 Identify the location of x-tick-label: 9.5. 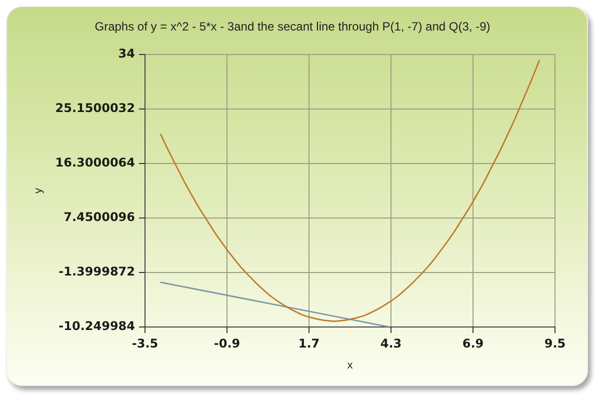
(555, 343).